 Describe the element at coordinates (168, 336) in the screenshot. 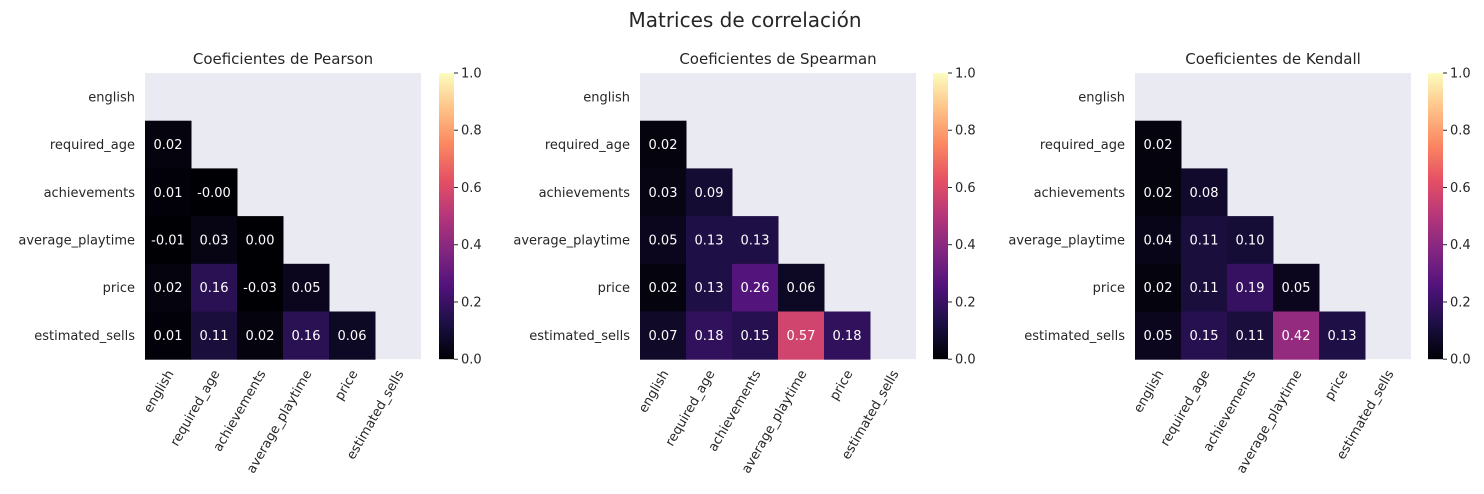

I see `cell-annotation: 0.01` at that location.